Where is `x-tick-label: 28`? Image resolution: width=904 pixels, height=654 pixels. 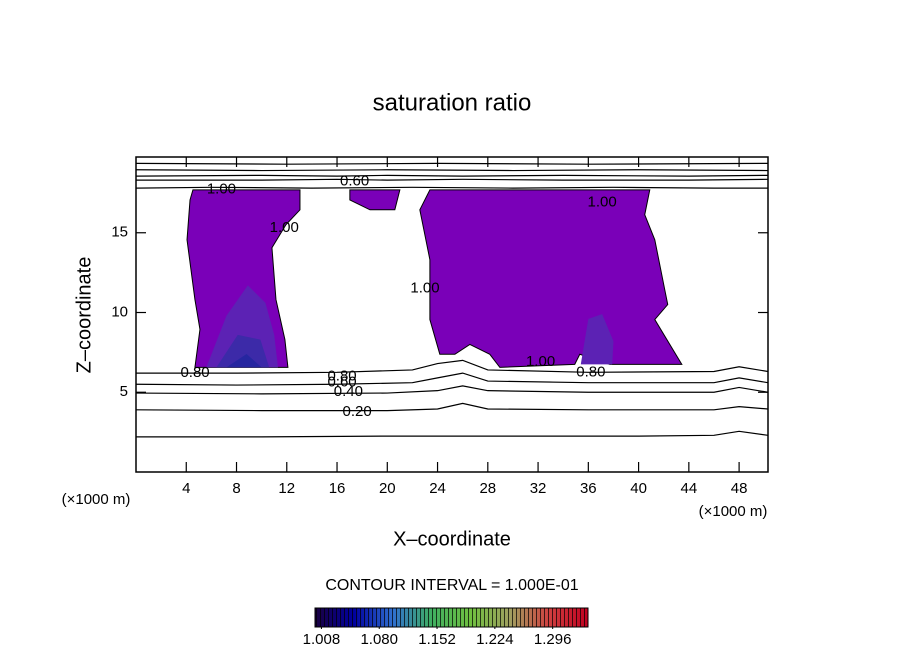 x-tick-label: 28 is located at coordinates (487, 488).